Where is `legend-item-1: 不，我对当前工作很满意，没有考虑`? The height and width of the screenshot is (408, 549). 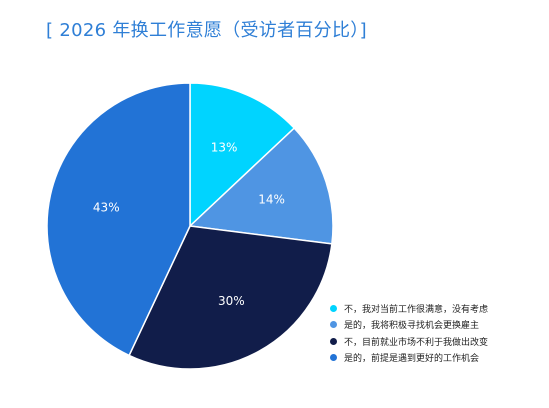
legend-item-1: 不，我对当前工作很满意，没有考虑 is located at coordinates (437, 308).